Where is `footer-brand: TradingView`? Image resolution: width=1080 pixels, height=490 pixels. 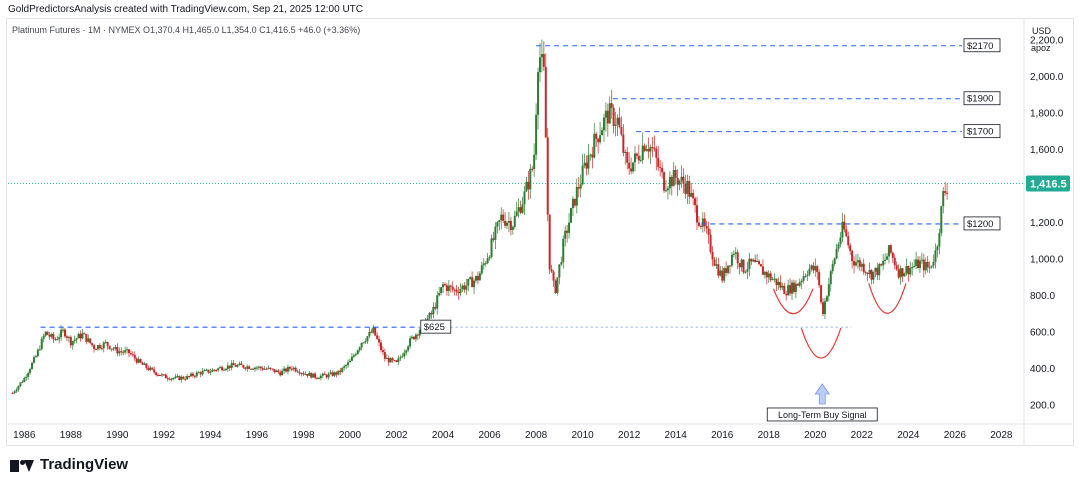 footer-brand: TradingView is located at coordinates (84, 464).